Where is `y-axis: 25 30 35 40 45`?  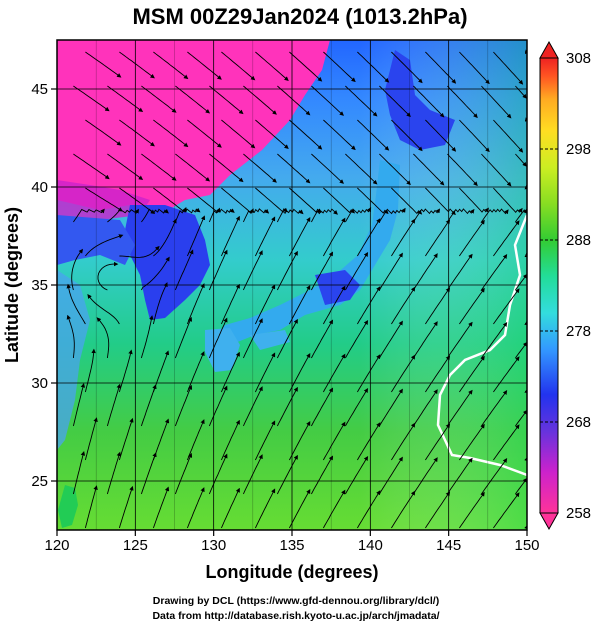 y-axis: 25 30 35 40 45 is located at coordinates (44, 285).